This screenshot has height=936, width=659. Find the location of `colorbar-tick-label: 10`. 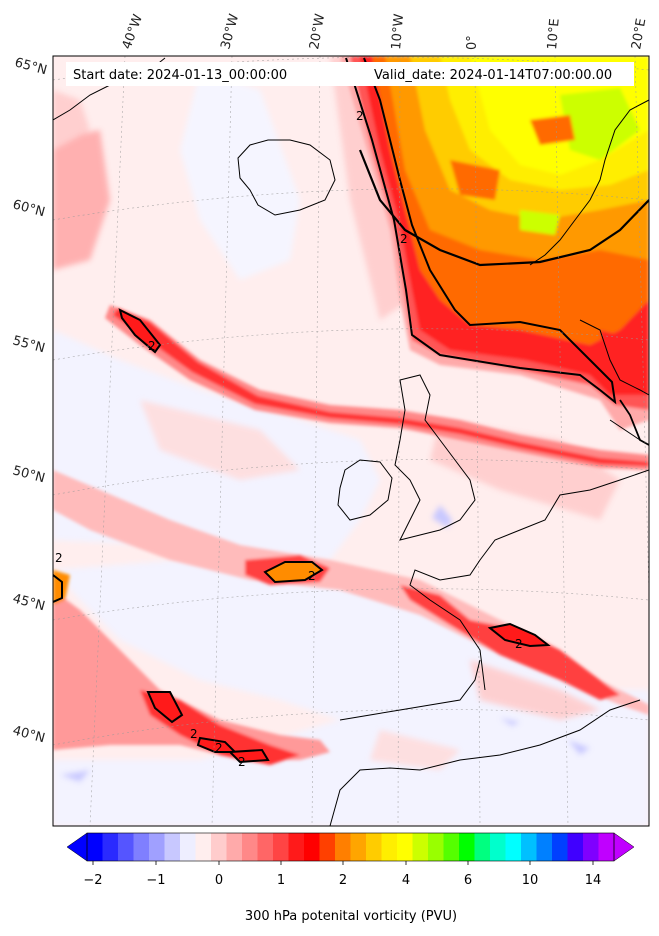

colorbar-tick-label: 10 is located at coordinates (530, 880).